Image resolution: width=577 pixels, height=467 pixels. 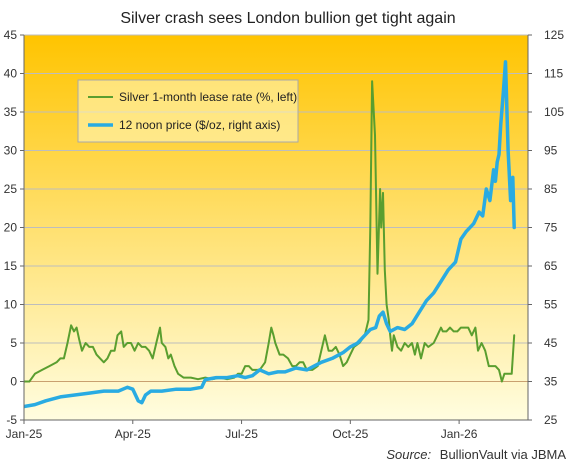 What do you see at coordinates (553, 74) in the screenshot?
I see `right-tick-label: 115` at bounding box center [553, 74].